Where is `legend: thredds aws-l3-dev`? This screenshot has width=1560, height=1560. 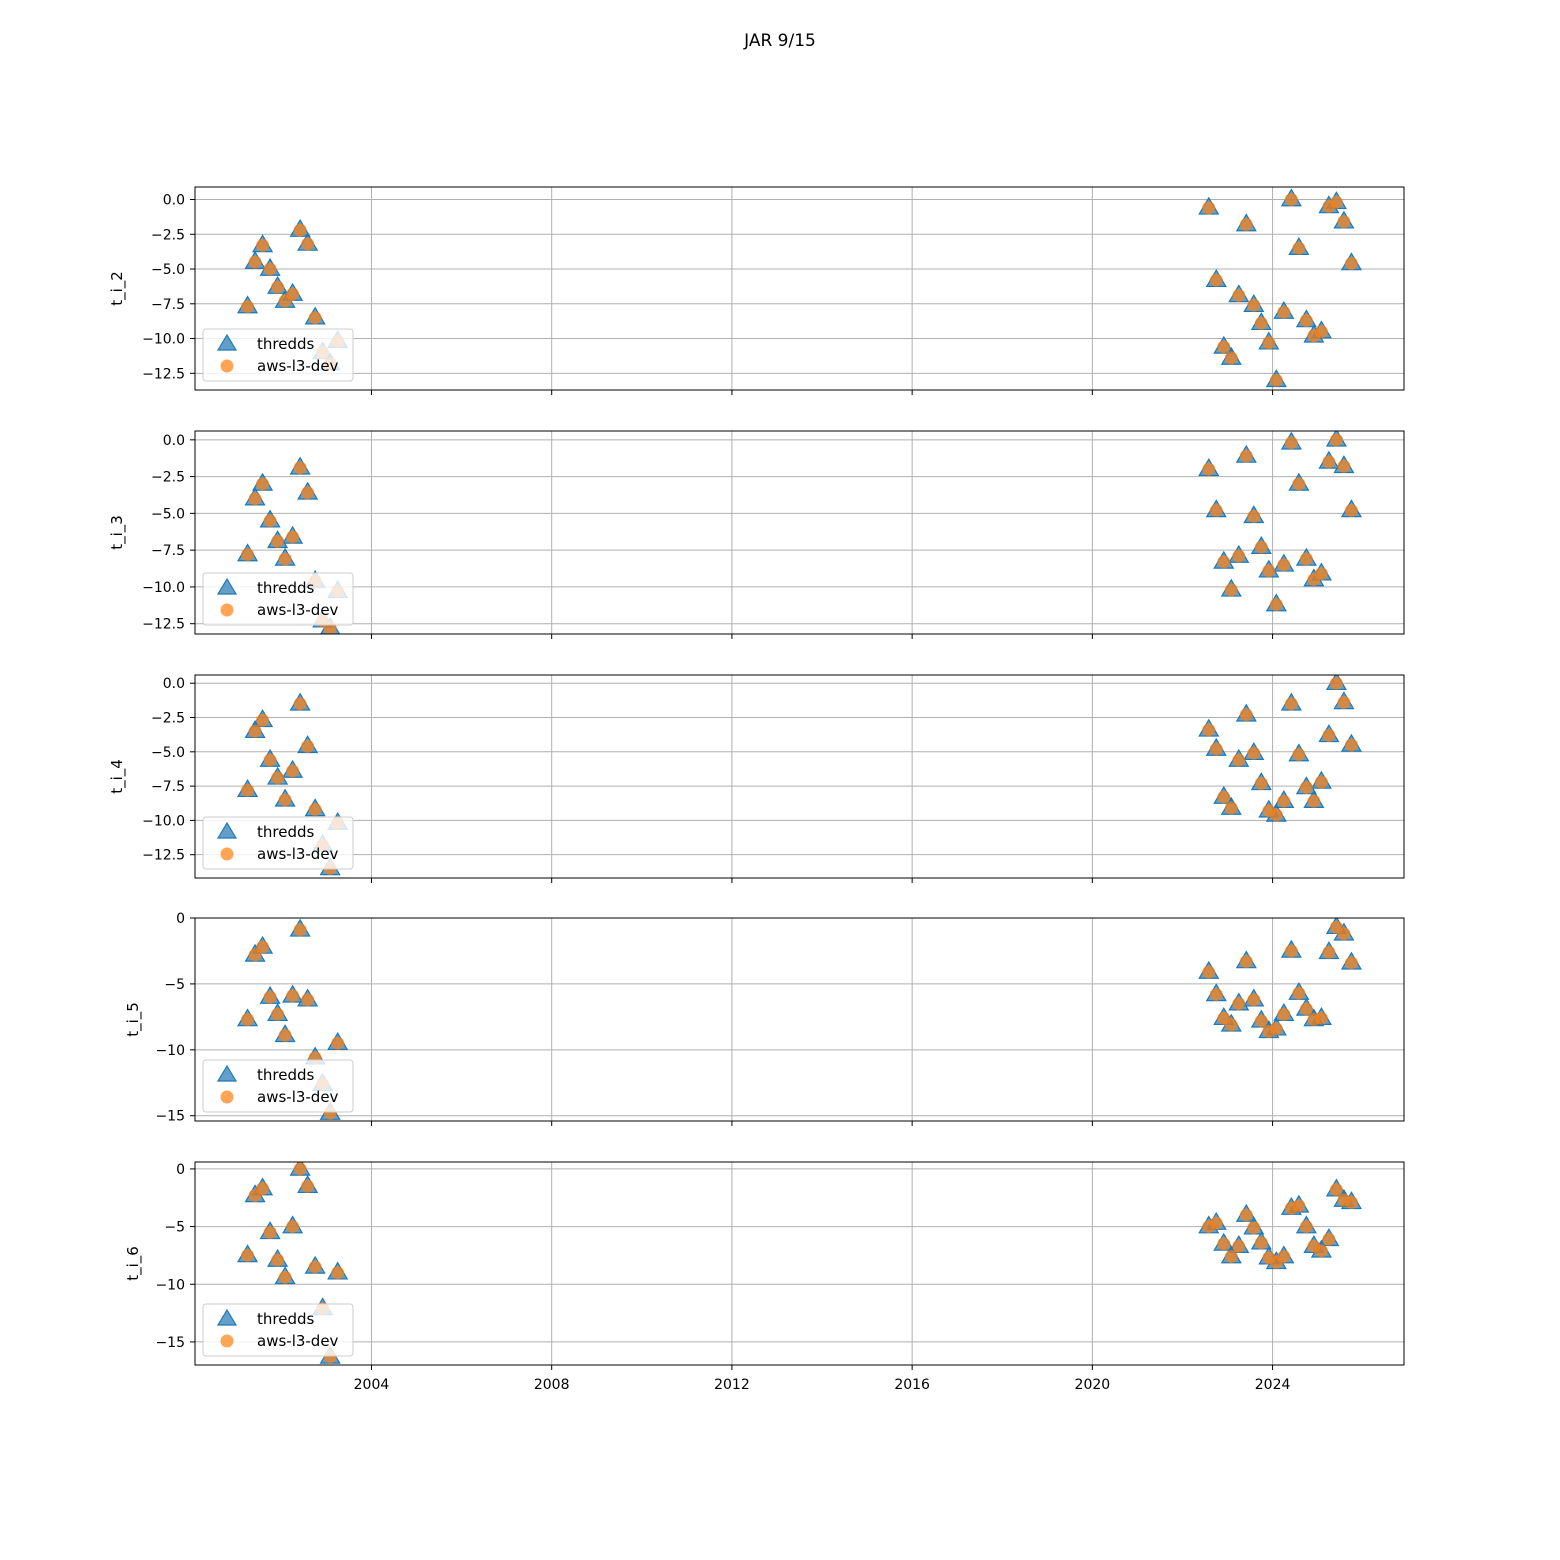 legend: thredds aws-l3-dev is located at coordinates (278, 1330).